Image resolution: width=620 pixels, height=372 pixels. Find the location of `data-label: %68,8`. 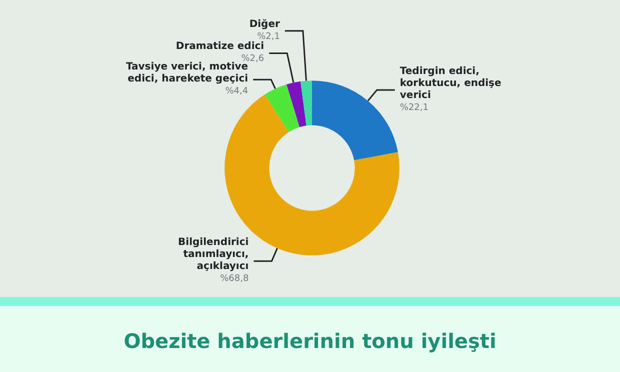

data-label: %68,8 is located at coordinates (234, 279).